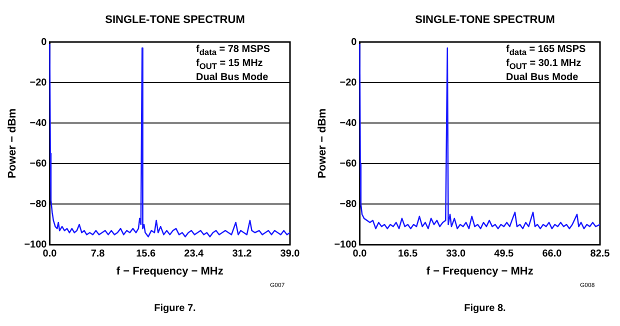 The width and height of the screenshot is (620, 326). Describe the element at coordinates (98, 254) in the screenshot. I see `x-tick-label: 7.8` at that location.